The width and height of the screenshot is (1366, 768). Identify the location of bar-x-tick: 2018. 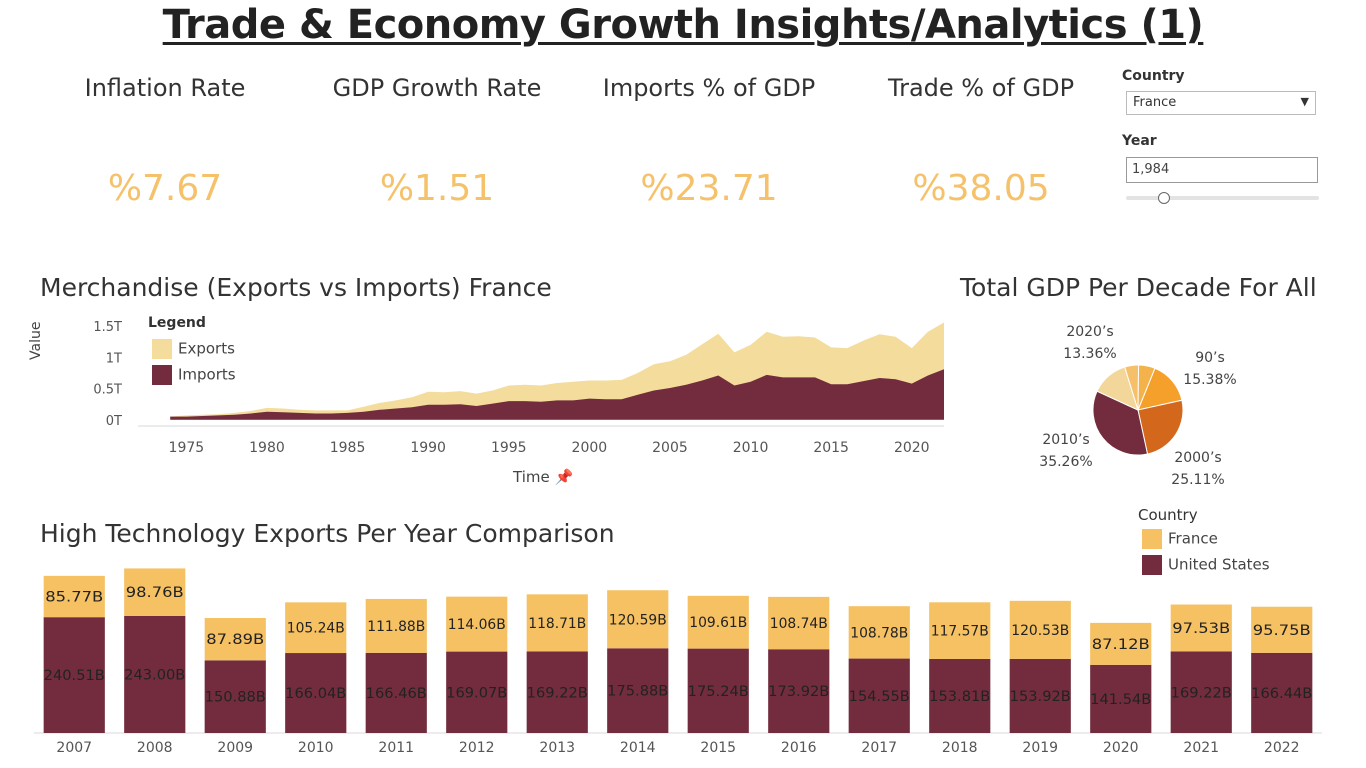
(960, 748).